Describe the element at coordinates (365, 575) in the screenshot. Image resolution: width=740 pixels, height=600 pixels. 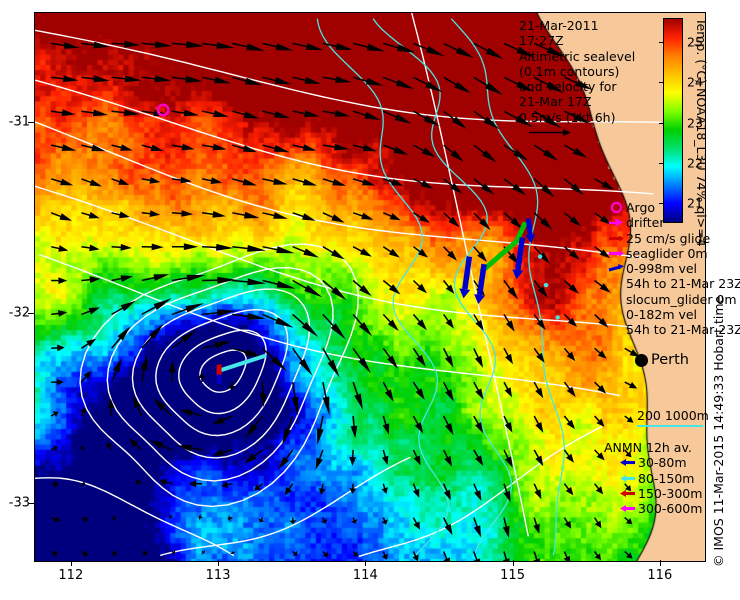
I see `x-tick-label-114: 114` at that location.